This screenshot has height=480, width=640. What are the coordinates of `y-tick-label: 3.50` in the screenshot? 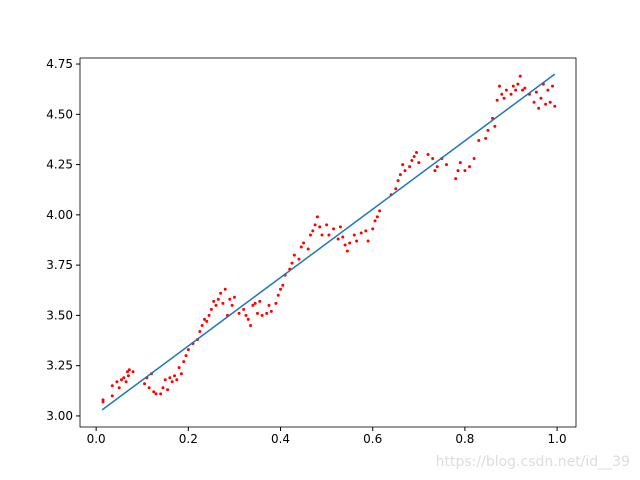 It's located at (59, 315).